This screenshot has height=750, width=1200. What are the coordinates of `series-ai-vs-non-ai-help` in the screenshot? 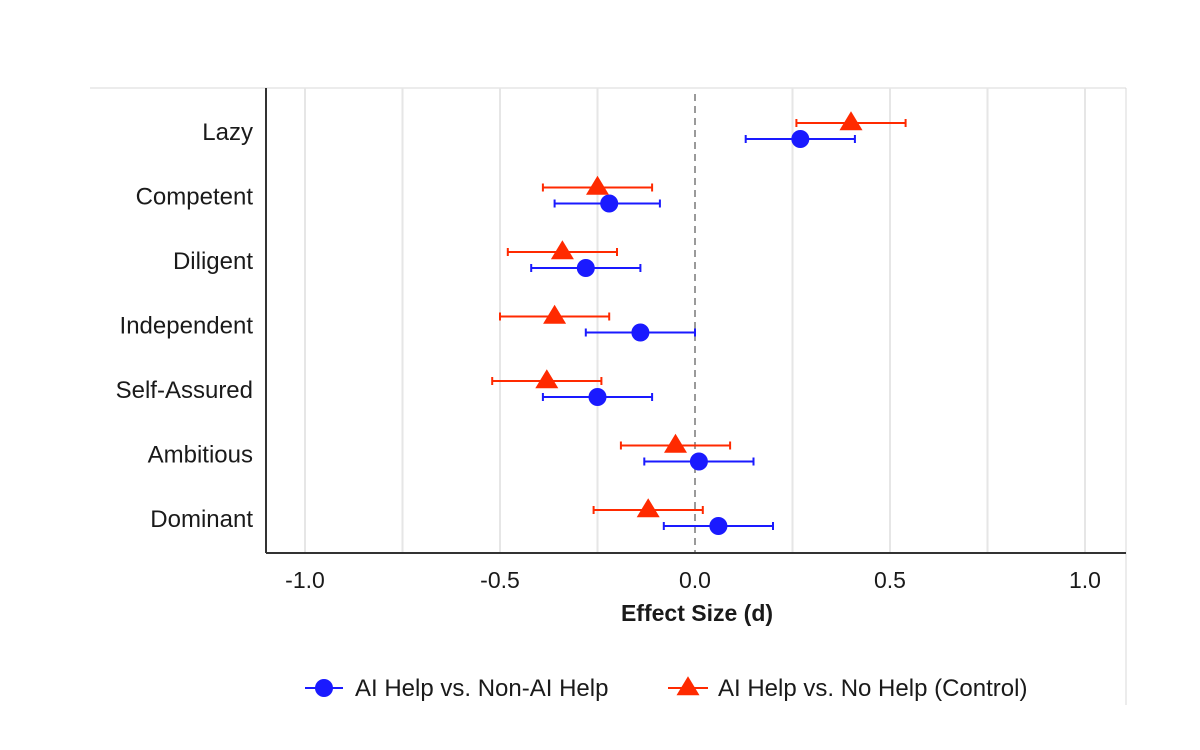 It's located at (693, 332).